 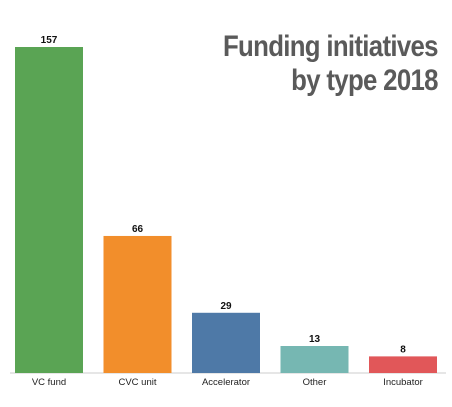 What do you see at coordinates (49, 40) in the screenshot?
I see `data-label-vc-fund: 157` at bounding box center [49, 40].